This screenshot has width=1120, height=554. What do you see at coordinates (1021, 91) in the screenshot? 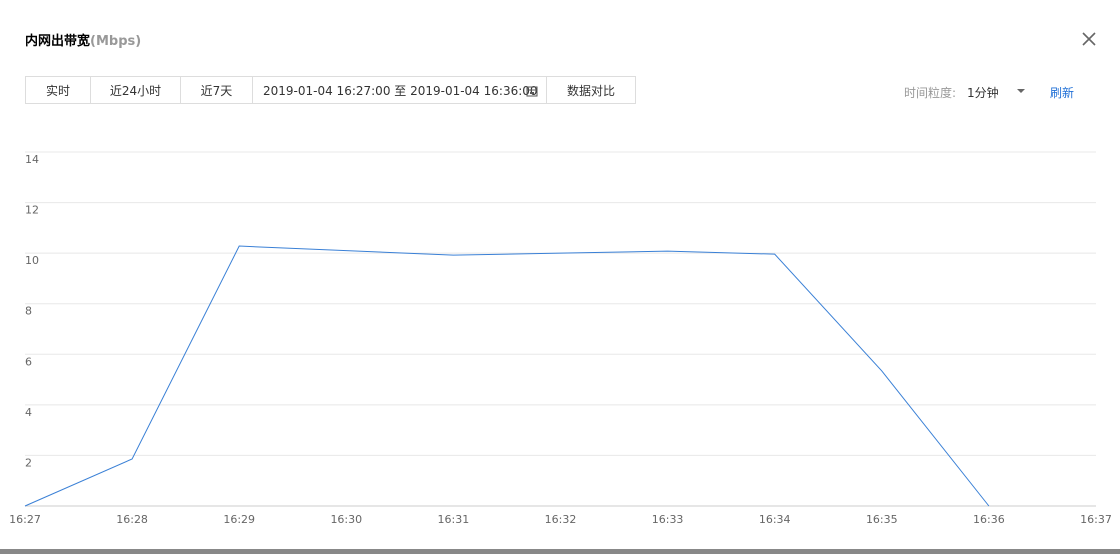
I see `dropdown-arrow` at bounding box center [1021, 91].